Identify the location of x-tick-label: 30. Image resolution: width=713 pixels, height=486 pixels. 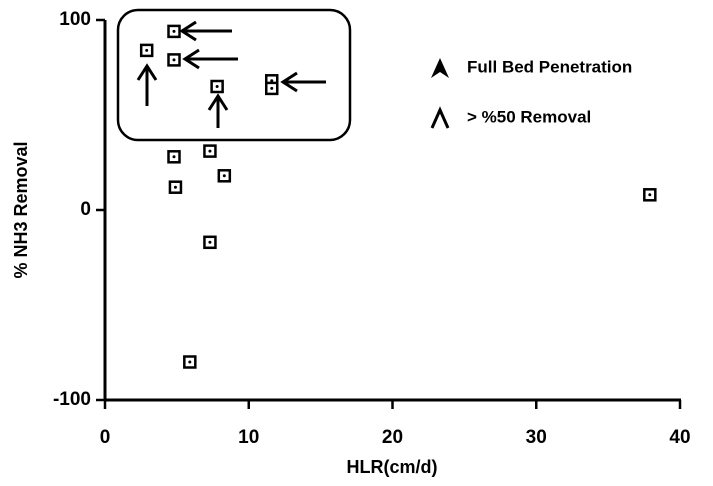
(536, 437).